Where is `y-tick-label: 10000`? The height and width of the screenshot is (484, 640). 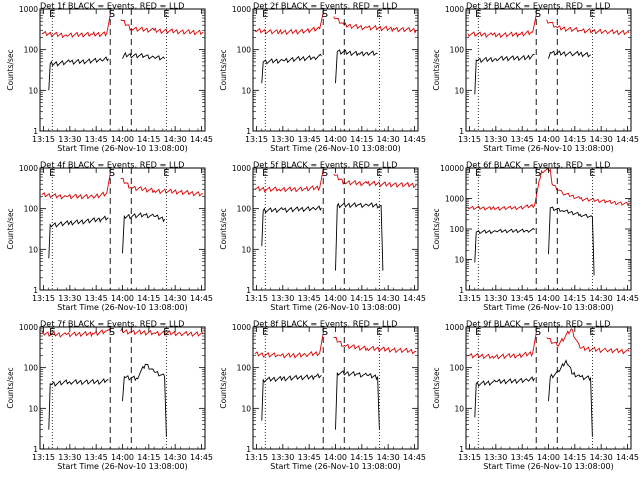 y-tick-label: 10000 is located at coordinates (452, 168).